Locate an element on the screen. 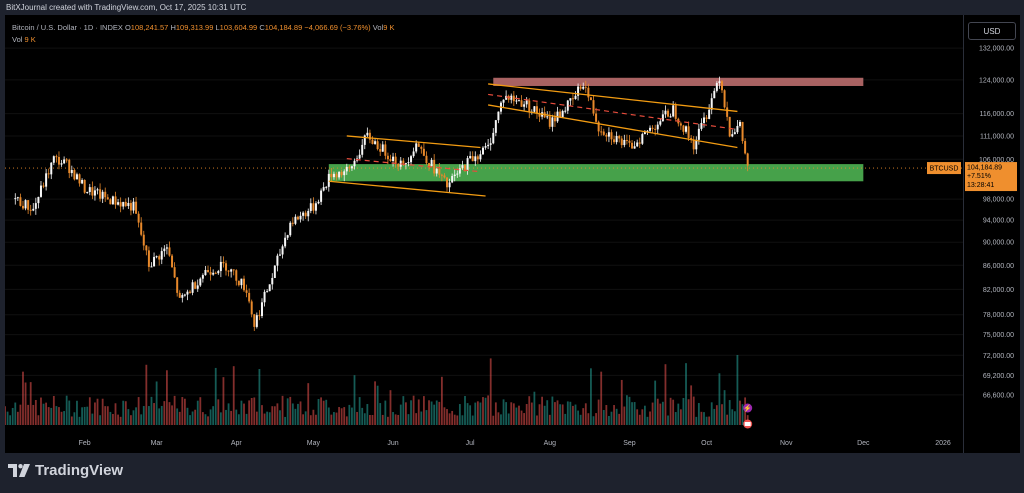 The height and width of the screenshot is (493, 1024). y-tick-label: 72,000.00 is located at coordinates (998, 356).